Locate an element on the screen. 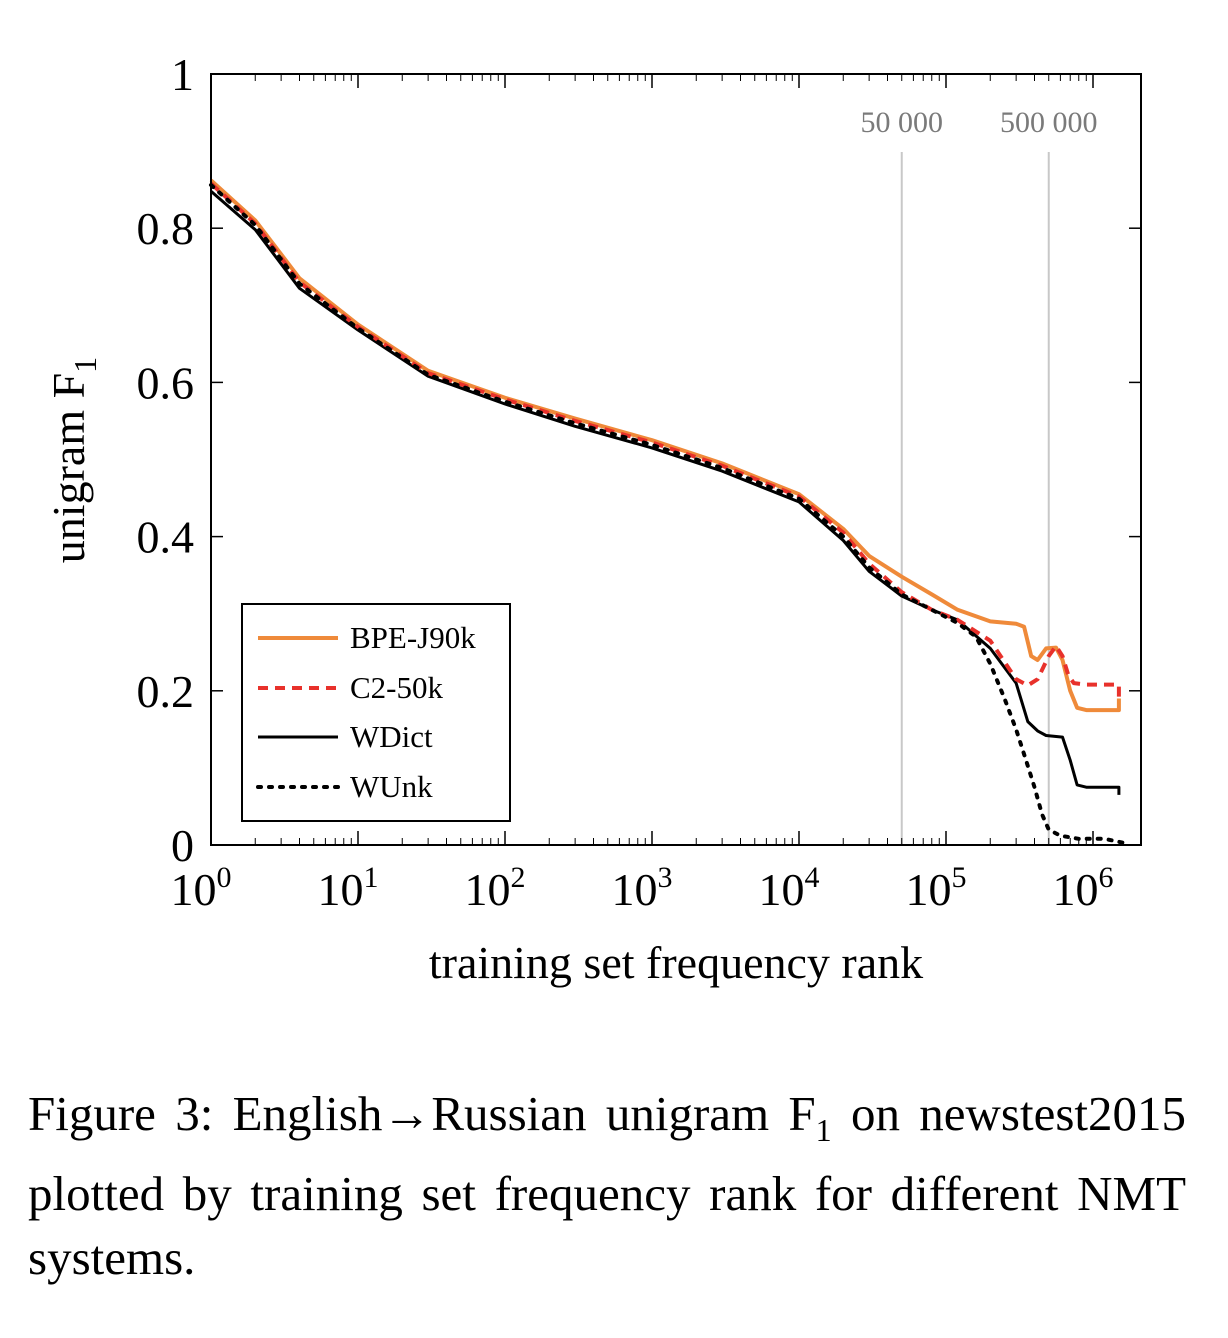 The width and height of the screenshot is (1228, 1338). reference-lines: 50 000 500 000 is located at coordinates (978, 475).